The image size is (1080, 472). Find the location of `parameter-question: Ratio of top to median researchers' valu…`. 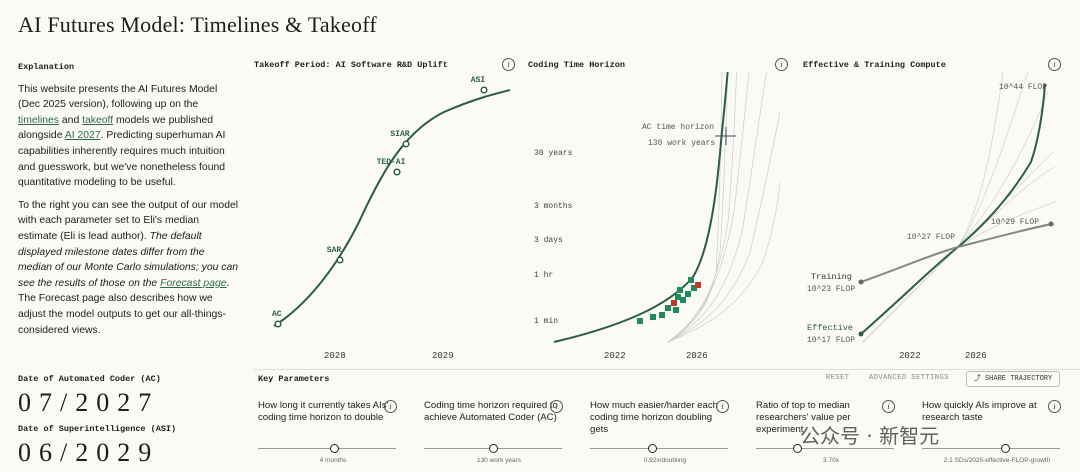

parameter-question: Ratio of top to median researchers' valu… is located at coordinates (803, 417).